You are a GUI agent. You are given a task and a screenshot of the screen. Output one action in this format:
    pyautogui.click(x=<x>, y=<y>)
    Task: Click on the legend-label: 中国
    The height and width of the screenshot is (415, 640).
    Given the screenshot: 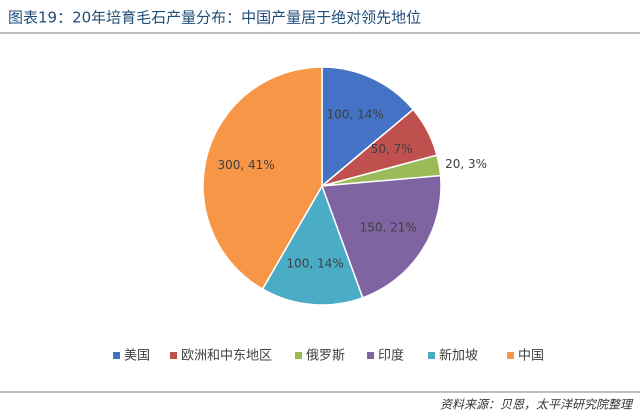 What is the action you would take?
    pyautogui.click(x=531, y=356)
    